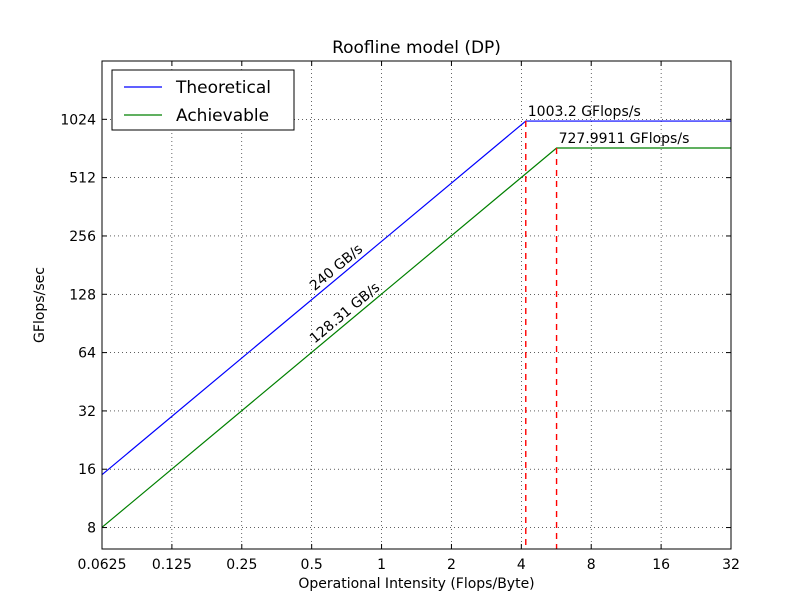  What do you see at coordinates (381, 565) in the screenshot?
I see `x-tick-label: 1` at bounding box center [381, 565].